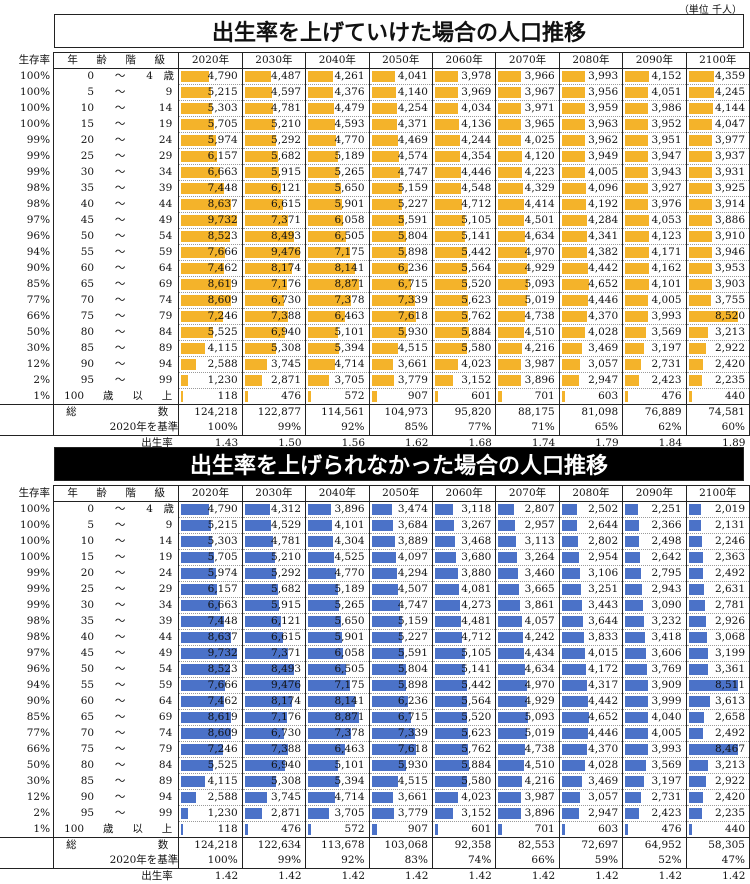 This screenshot has height=884, width=750. I want to click on value-number: 5,804, so click(413, 236).